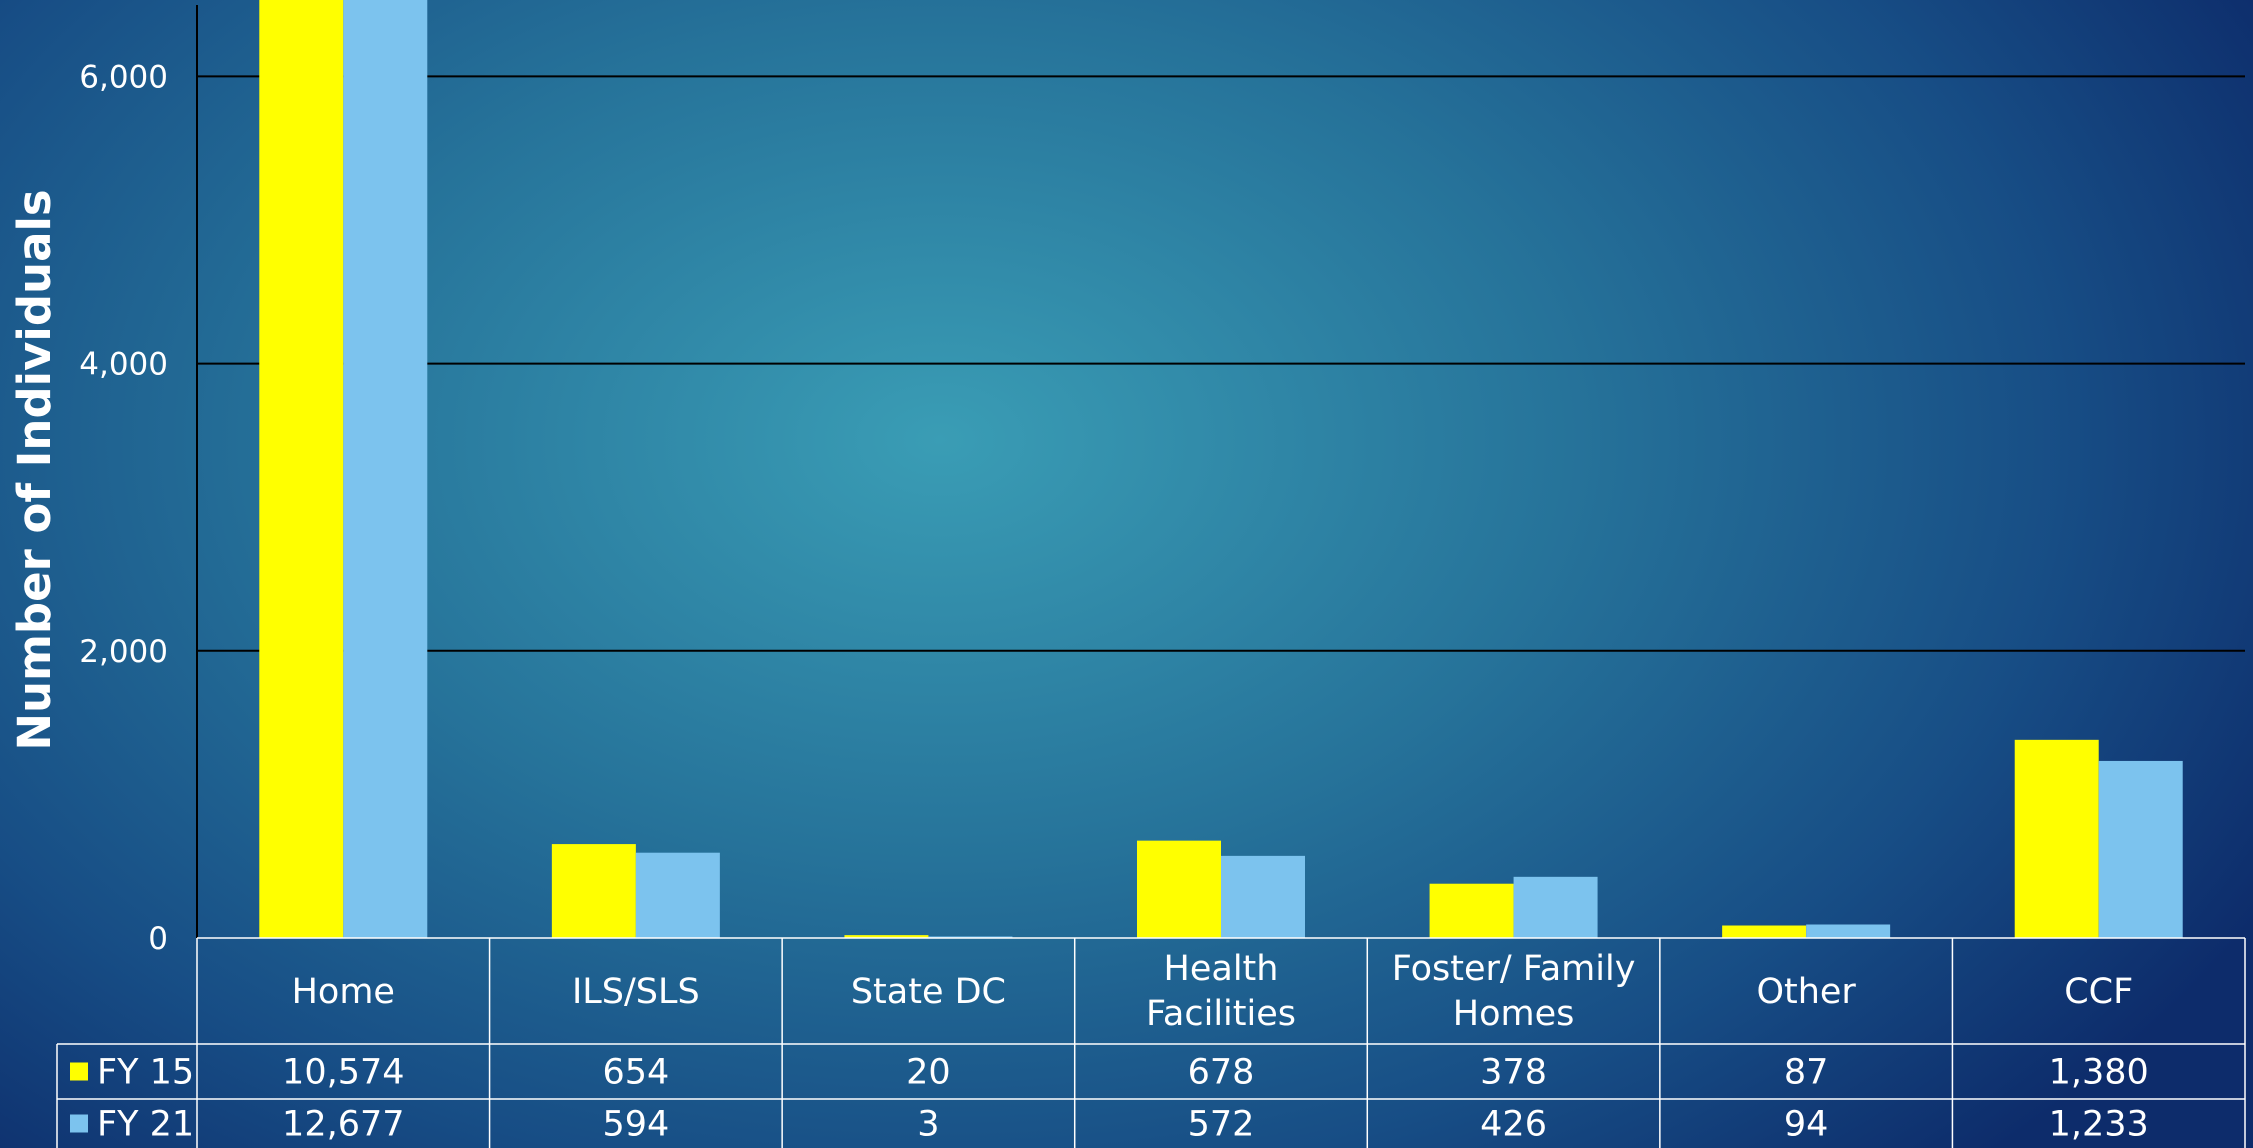 This screenshot has width=2253, height=1148. I want to click on y-tick-label: 4,000, so click(123, 365).